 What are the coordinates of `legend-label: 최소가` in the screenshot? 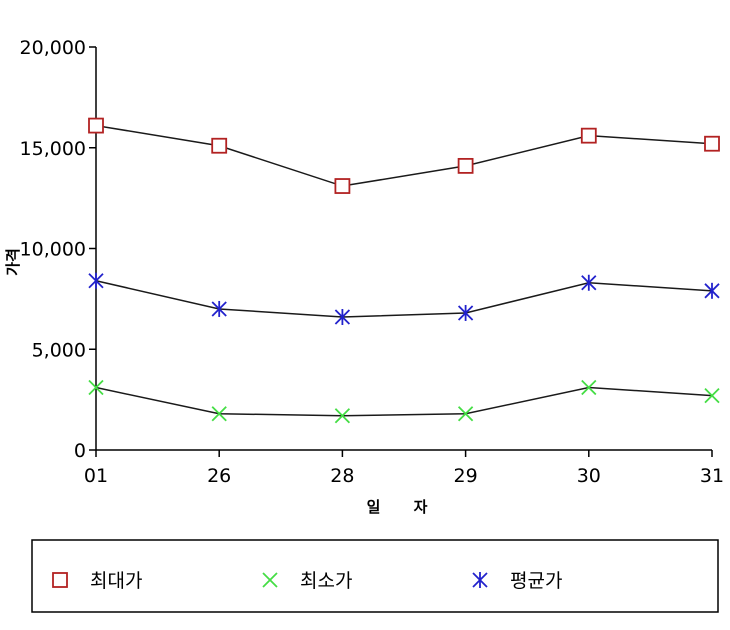 It's located at (326, 581).